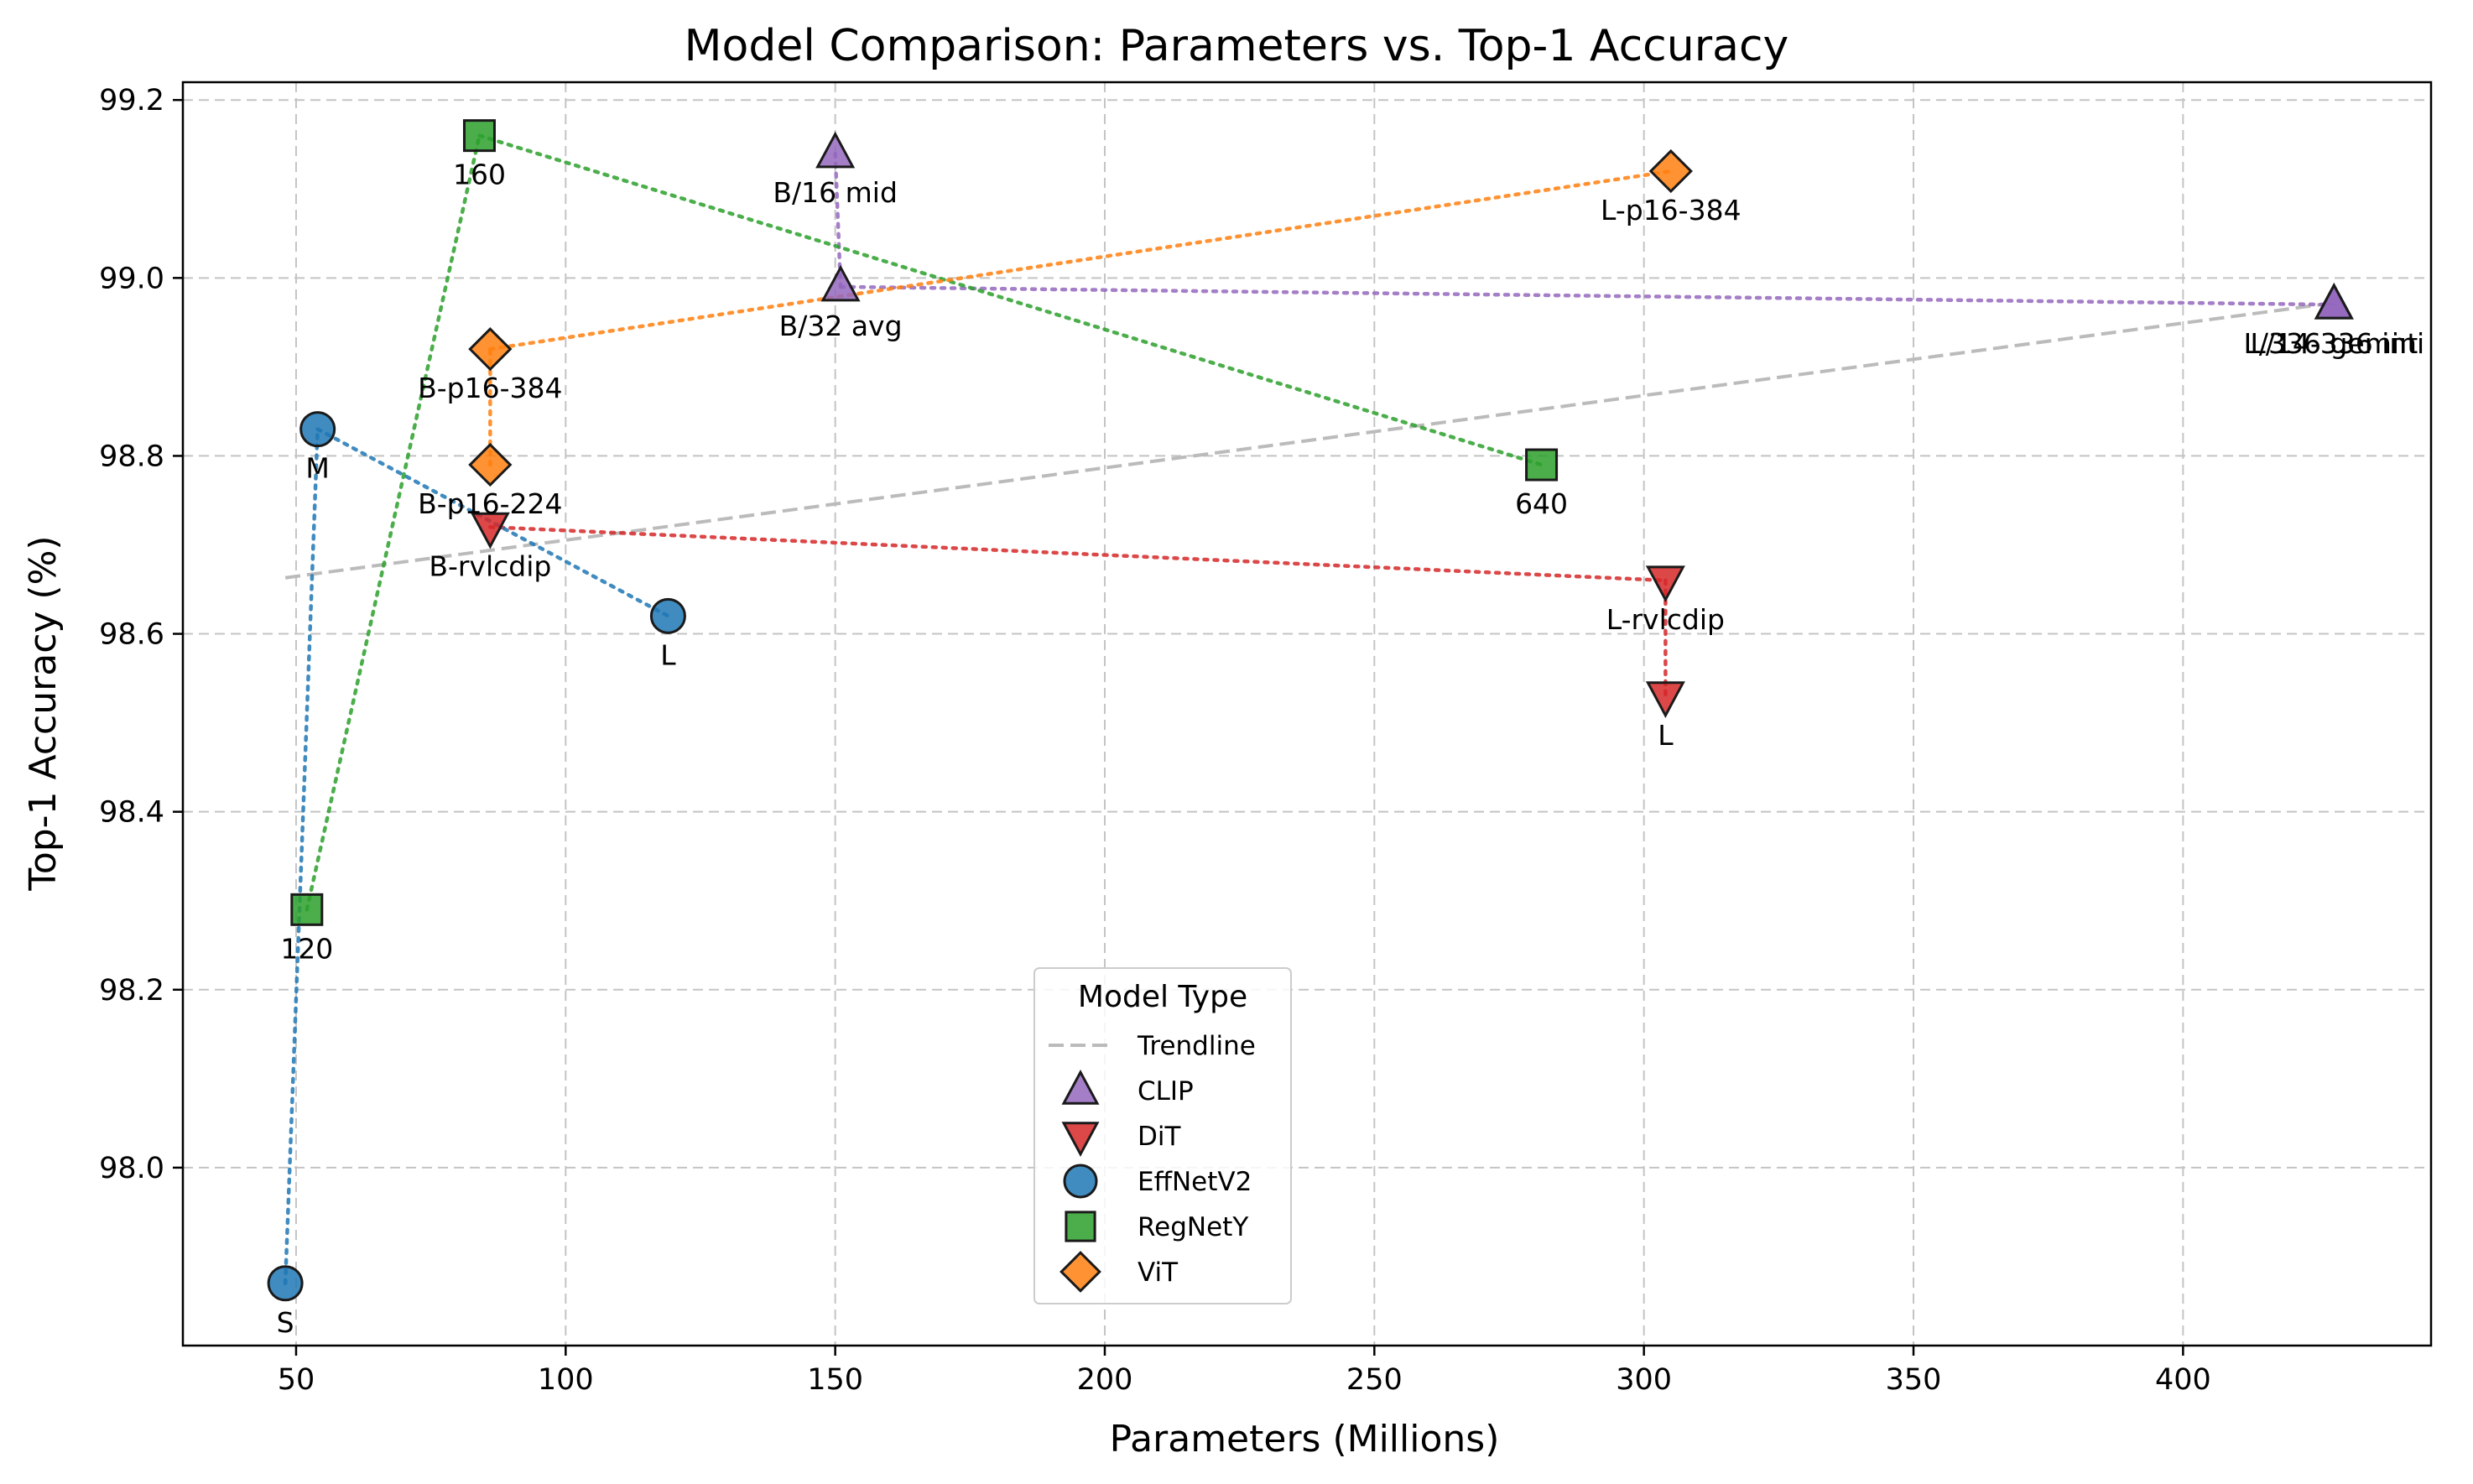 Image resolution: width=2473 pixels, height=1484 pixels. Describe the element at coordinates (479, 175) in the screenshot. I see `data-label: 160` at that location.